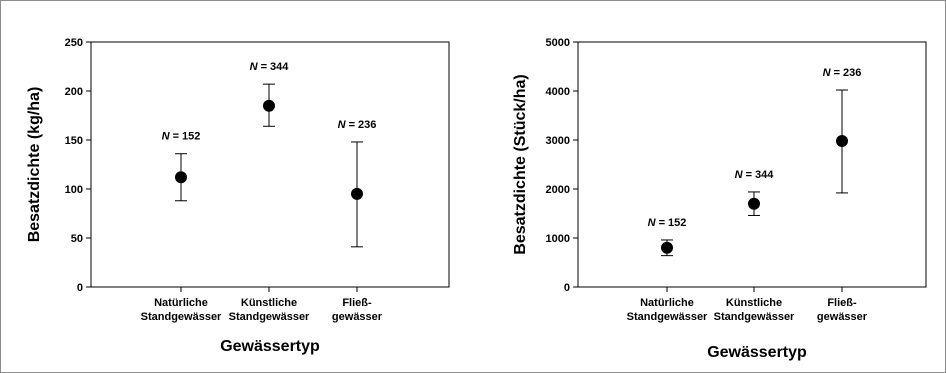 The height and width of the screenshot is (373, 946). I want to click on y-tick-label: 5000, so click(558, 43).